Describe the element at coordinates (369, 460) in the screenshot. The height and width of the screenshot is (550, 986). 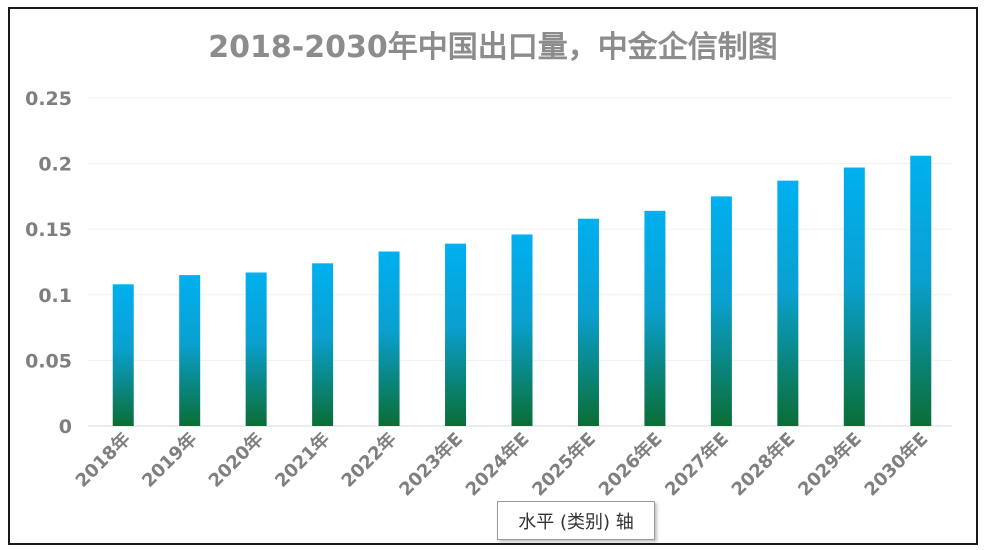
I see `x-tick-label: 2022年` at that location.